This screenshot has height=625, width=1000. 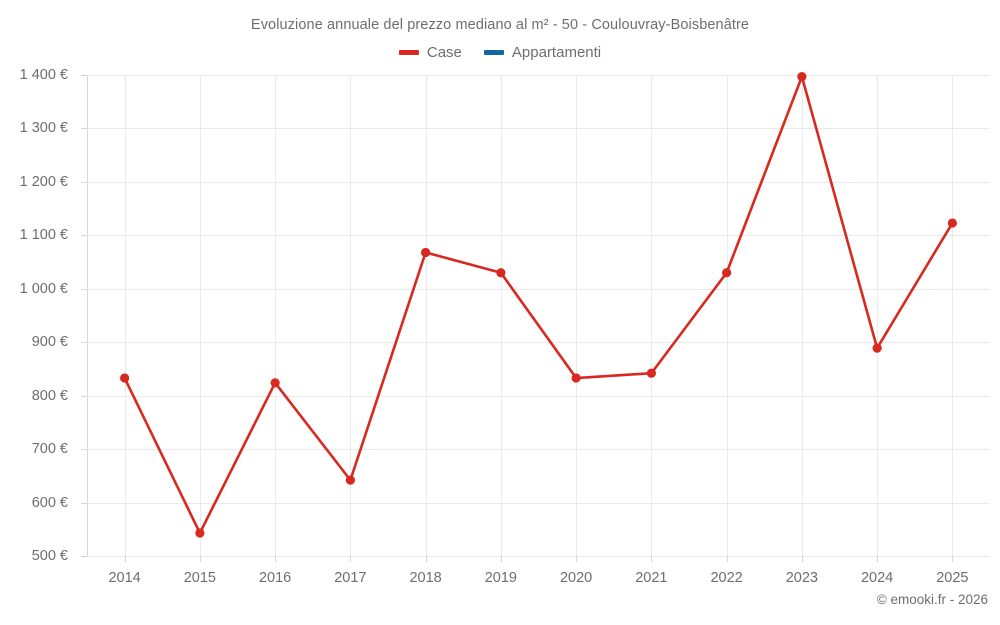 I want to click on x-tick-label: 2014, so click(x=124, y=578).